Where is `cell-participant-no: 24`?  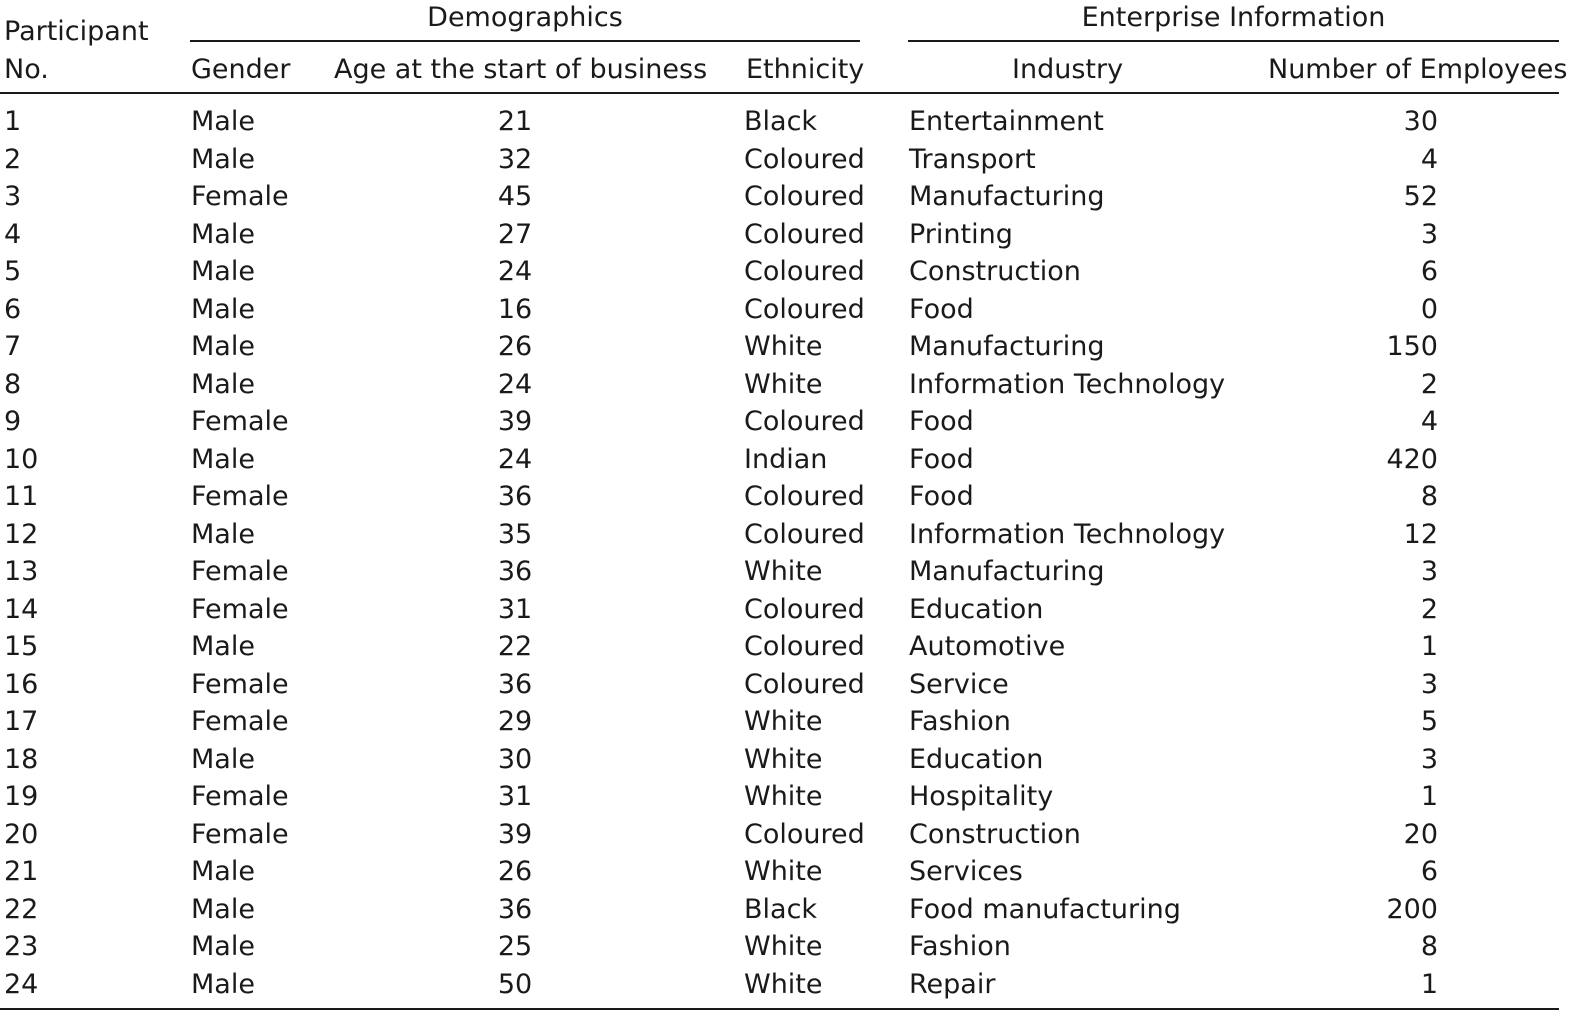 cell-participant-no: 24 is located at coordinates (21, 984).